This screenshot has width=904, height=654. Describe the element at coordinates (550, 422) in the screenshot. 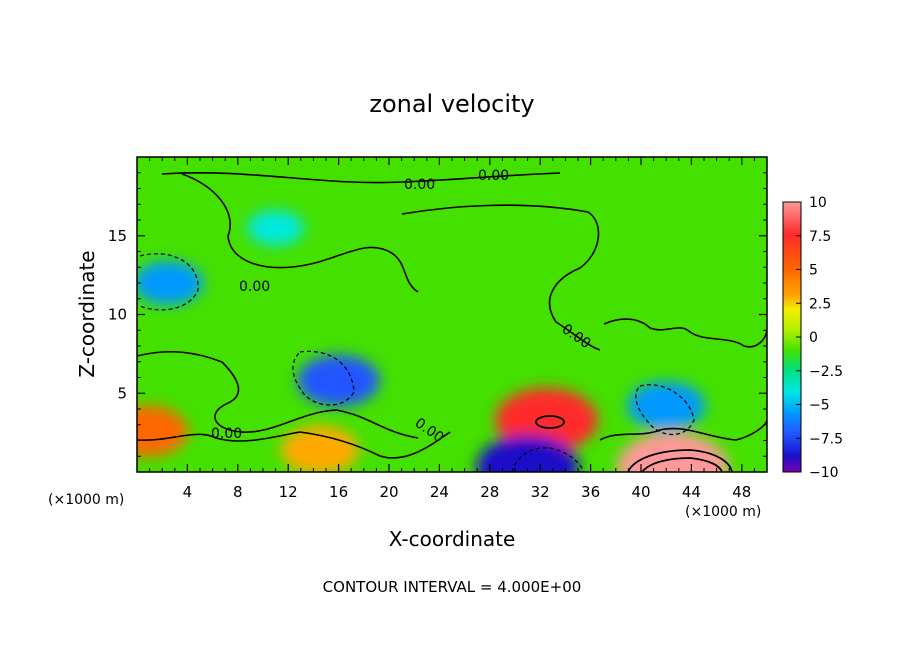

I see `contour-pos-core` at that location.